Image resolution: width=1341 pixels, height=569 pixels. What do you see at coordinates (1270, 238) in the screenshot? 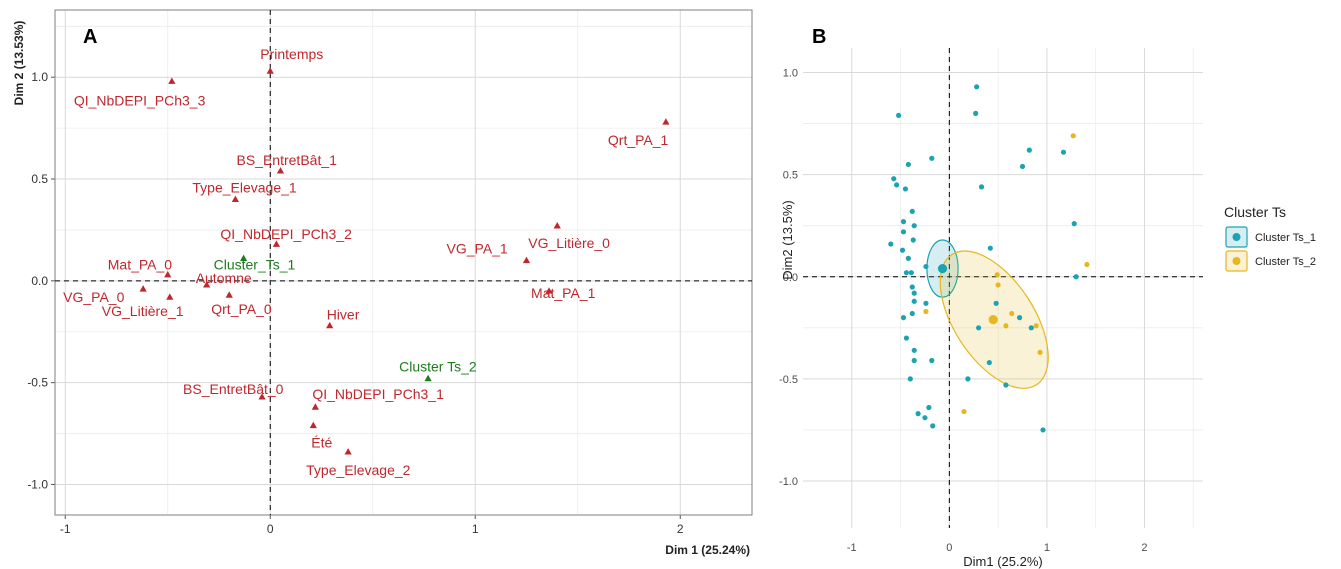
I see `legend: Cluster Ts Cluster Ts_1 Cluster Ts_2` at bounding box center [1270, 238].